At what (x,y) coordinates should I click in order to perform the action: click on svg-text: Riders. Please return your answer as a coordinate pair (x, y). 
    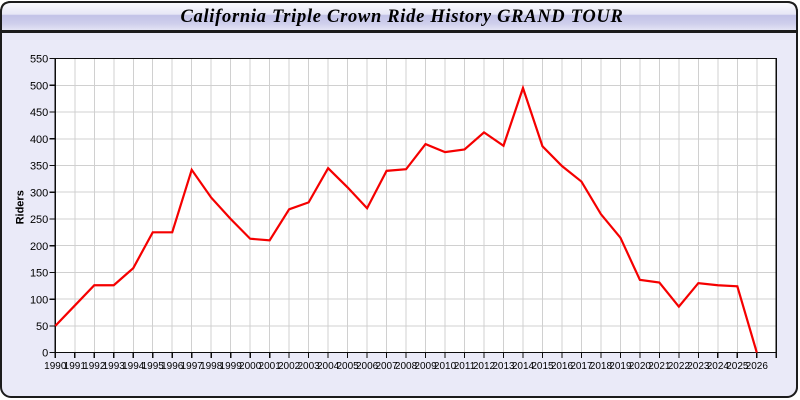
    Looking at the image, I should click on (21, 207).